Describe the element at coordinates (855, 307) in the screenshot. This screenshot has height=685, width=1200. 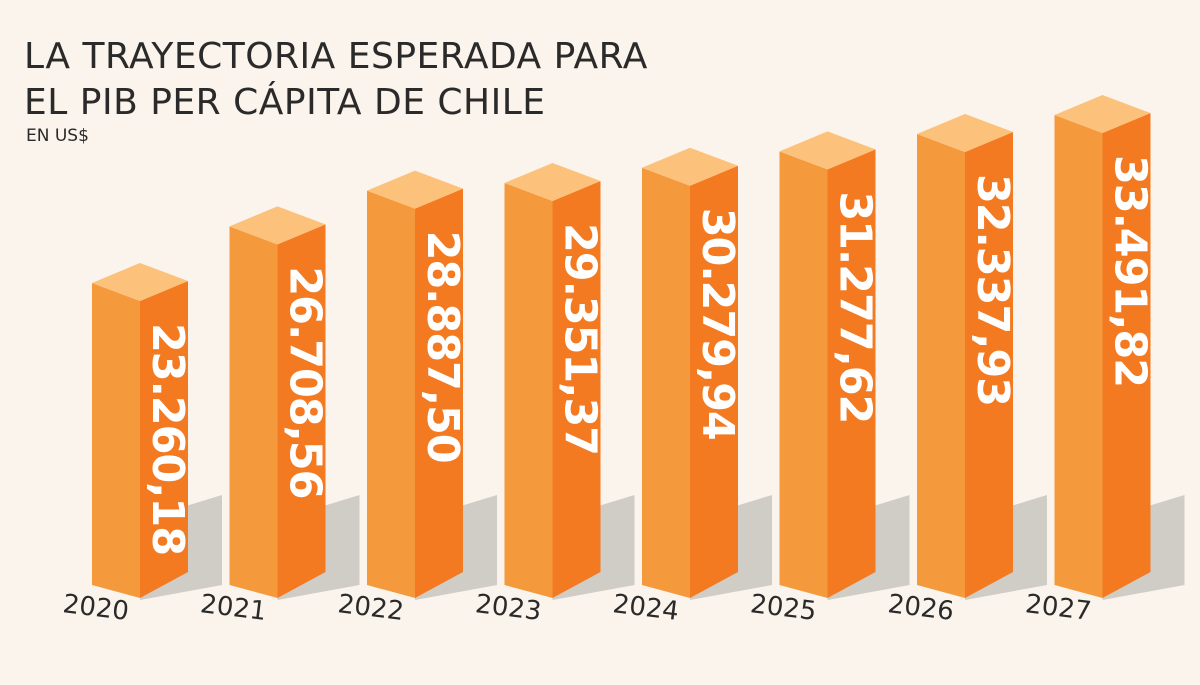
I see `bar-value-label: 31.277,62` at that location.